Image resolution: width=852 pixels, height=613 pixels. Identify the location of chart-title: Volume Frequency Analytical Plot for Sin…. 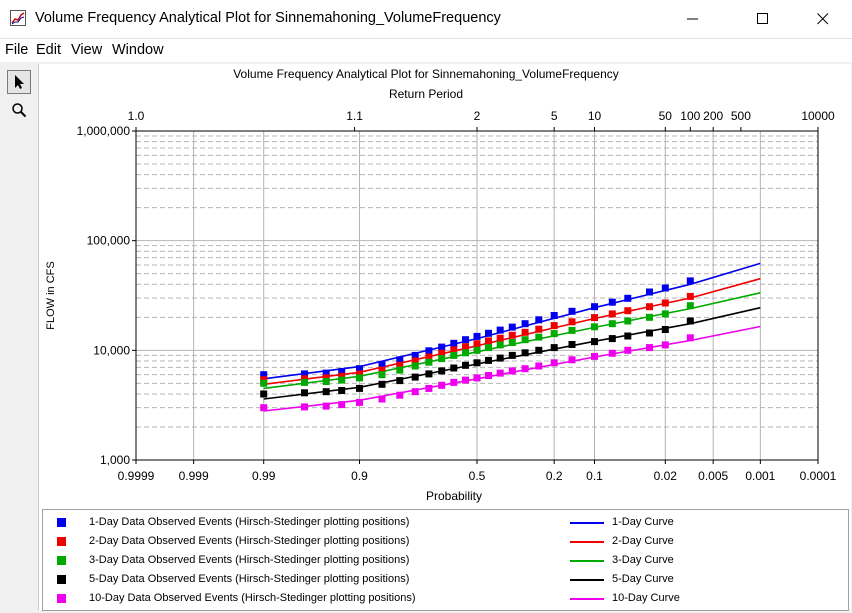
(426, 74).